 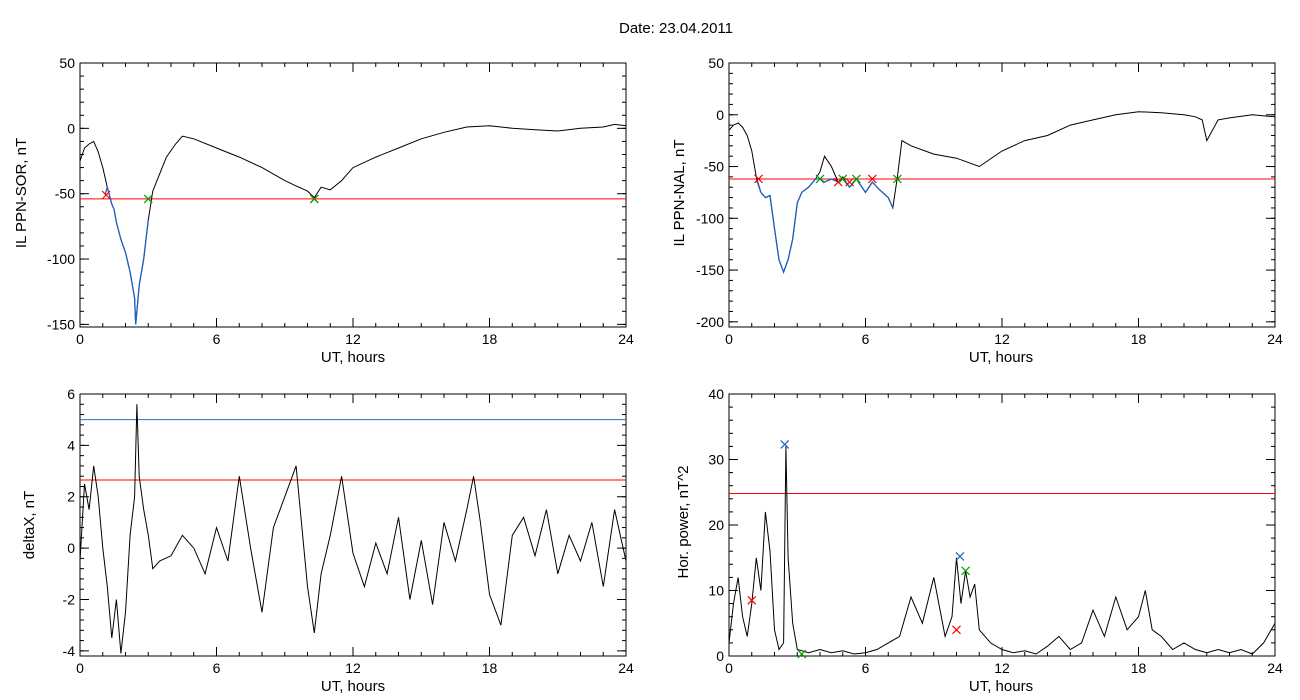 What do you see at coordinates (716, 394) in the screenshot?
I see `y-tick-label: 40` at bounding box center [716, 394].